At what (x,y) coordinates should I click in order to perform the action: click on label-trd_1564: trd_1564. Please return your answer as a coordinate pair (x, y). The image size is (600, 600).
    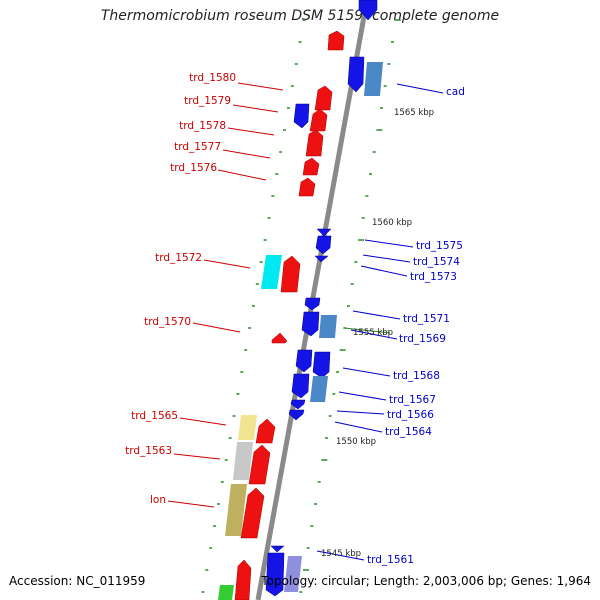
    Looking at the image, I should click on (408, 432).